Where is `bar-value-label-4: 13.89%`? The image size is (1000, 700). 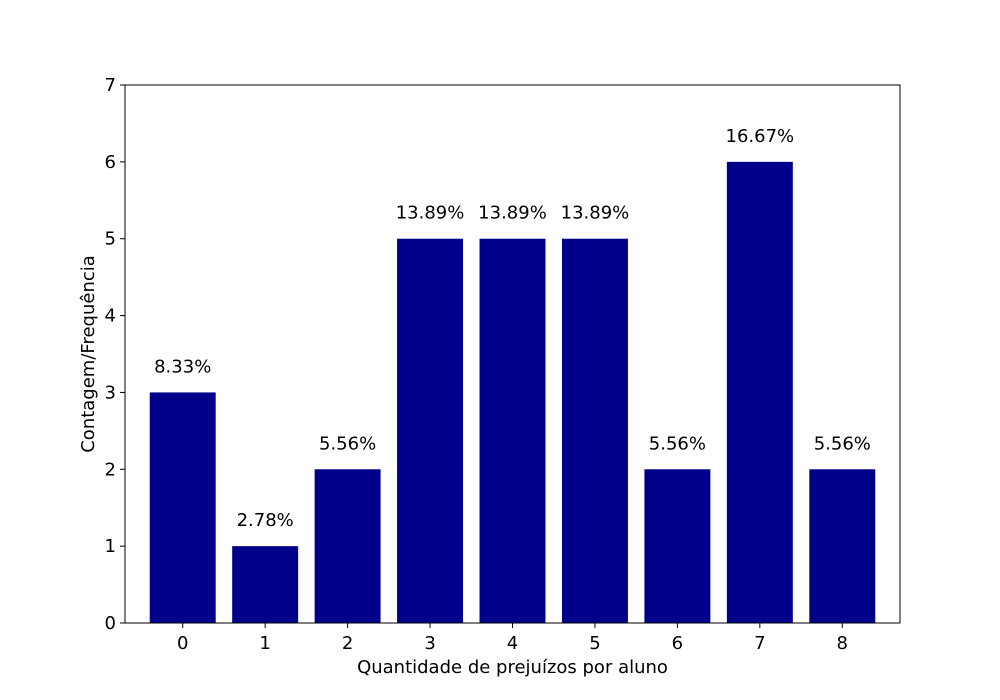
bar-value-label-4: 13.89% is located at coordinates (512, 213).